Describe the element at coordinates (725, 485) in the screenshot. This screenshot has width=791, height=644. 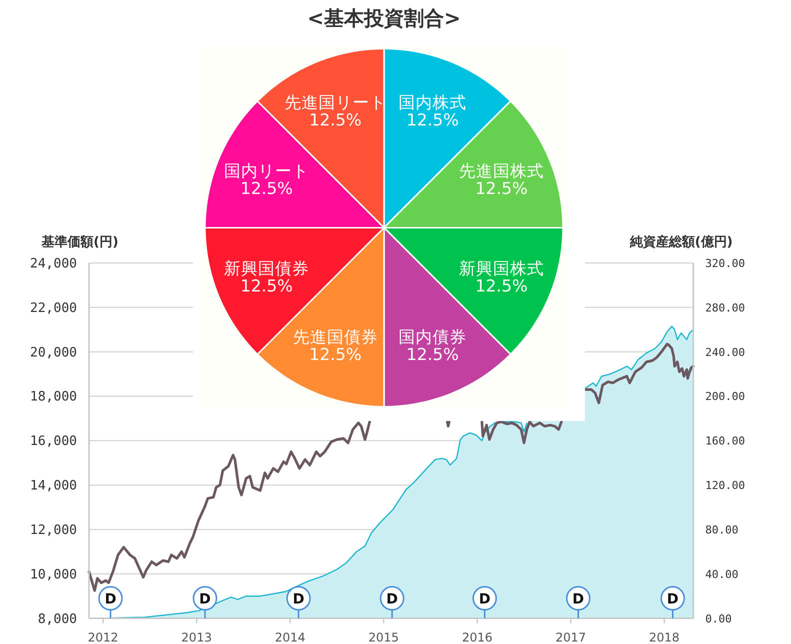
I see `y2-tick-label: 120.00` at that location.